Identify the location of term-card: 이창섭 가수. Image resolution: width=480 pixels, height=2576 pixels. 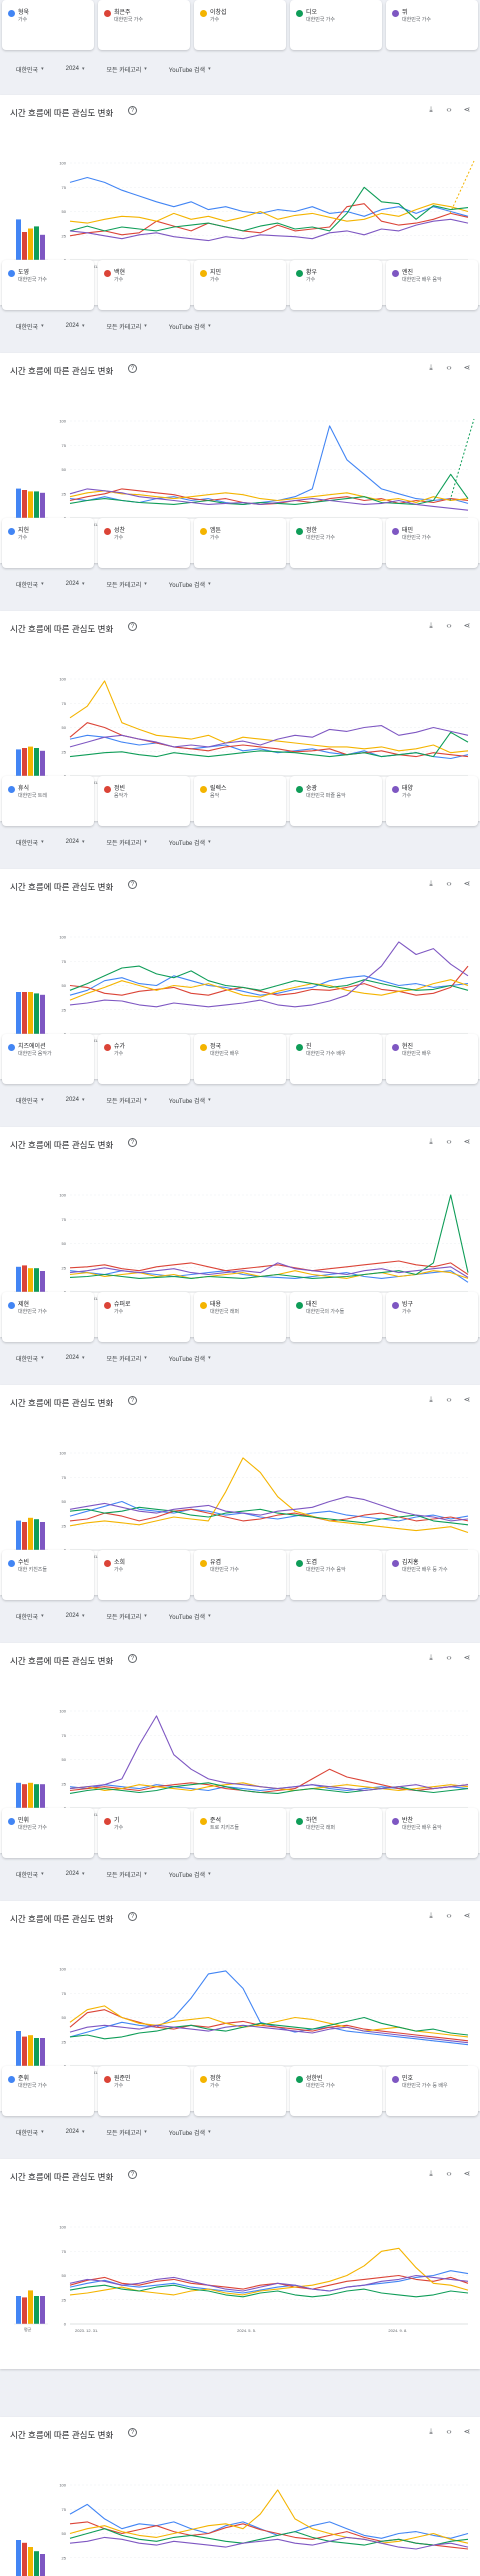
(240, 25).